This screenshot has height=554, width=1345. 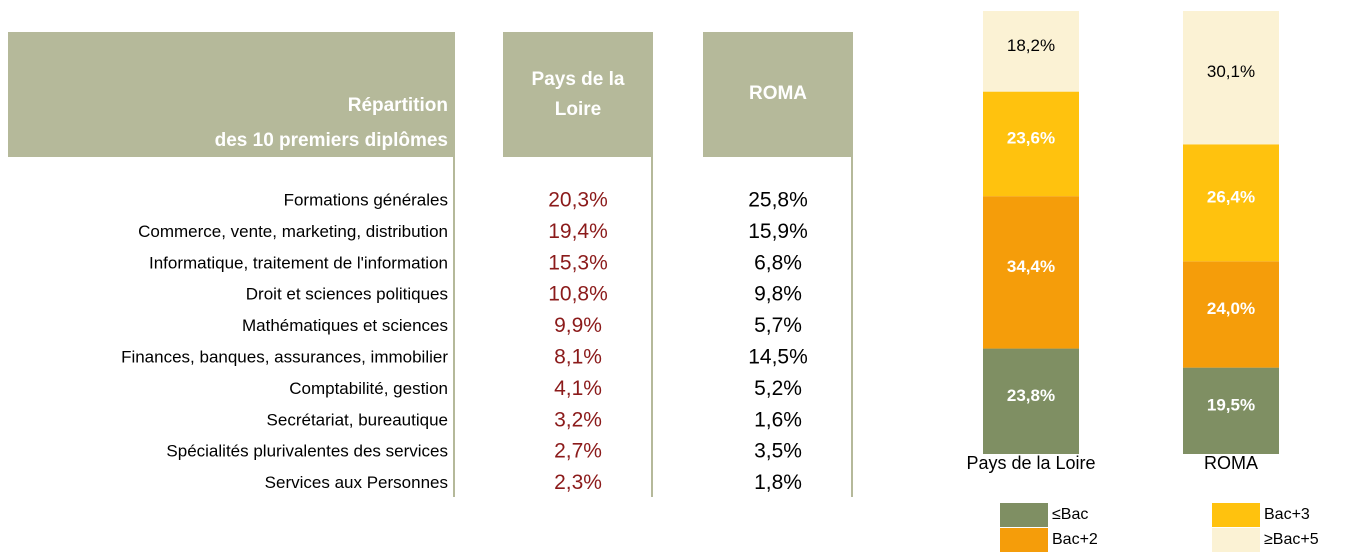 I want to click on row-label: Droit et sciences politiques, so click(x=347, y=294).